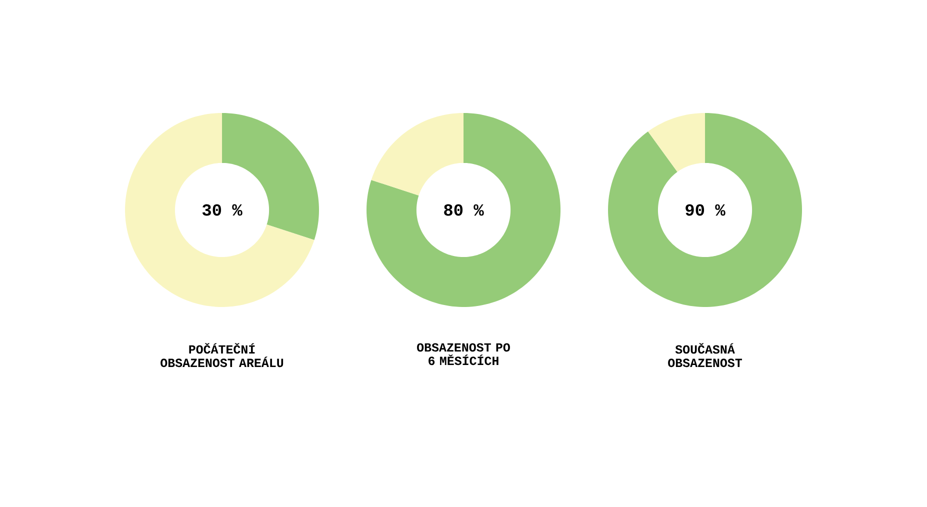  I want to click on data-label: 30 %, so click(222, 210).